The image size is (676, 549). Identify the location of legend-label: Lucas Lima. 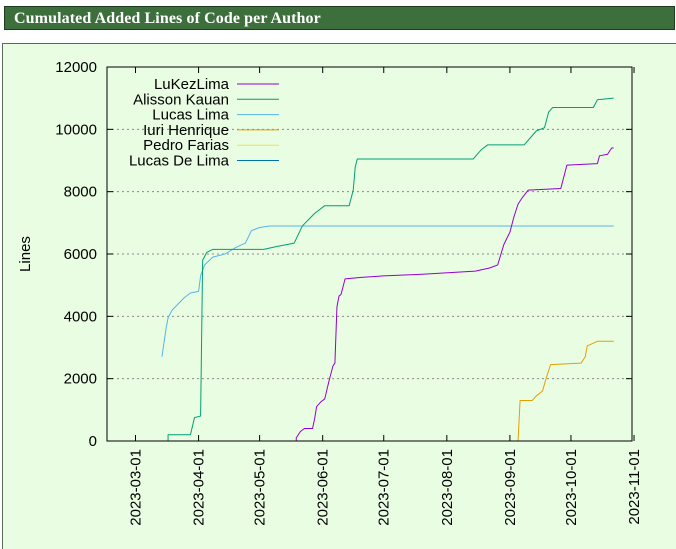
(190, 115).